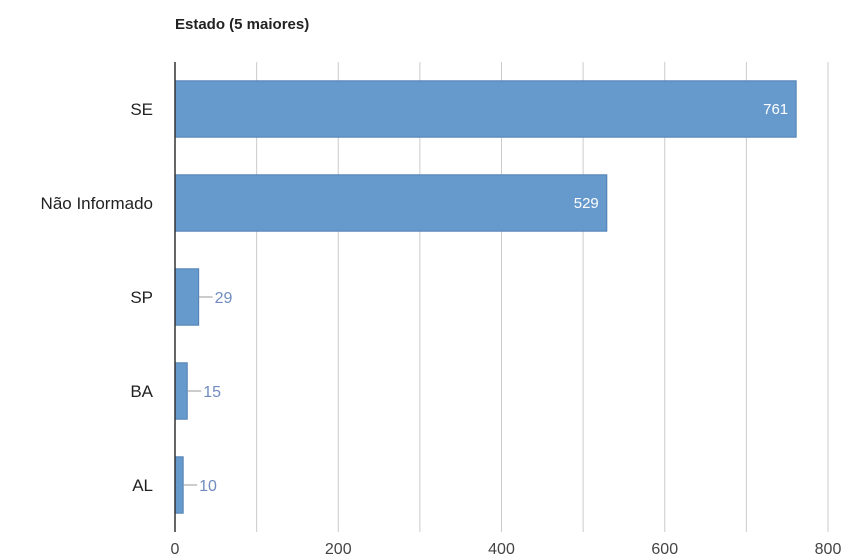  Describe the element at coordinates (175, 549) in the screenshot. I see `x-tick-label: 0` at that location.